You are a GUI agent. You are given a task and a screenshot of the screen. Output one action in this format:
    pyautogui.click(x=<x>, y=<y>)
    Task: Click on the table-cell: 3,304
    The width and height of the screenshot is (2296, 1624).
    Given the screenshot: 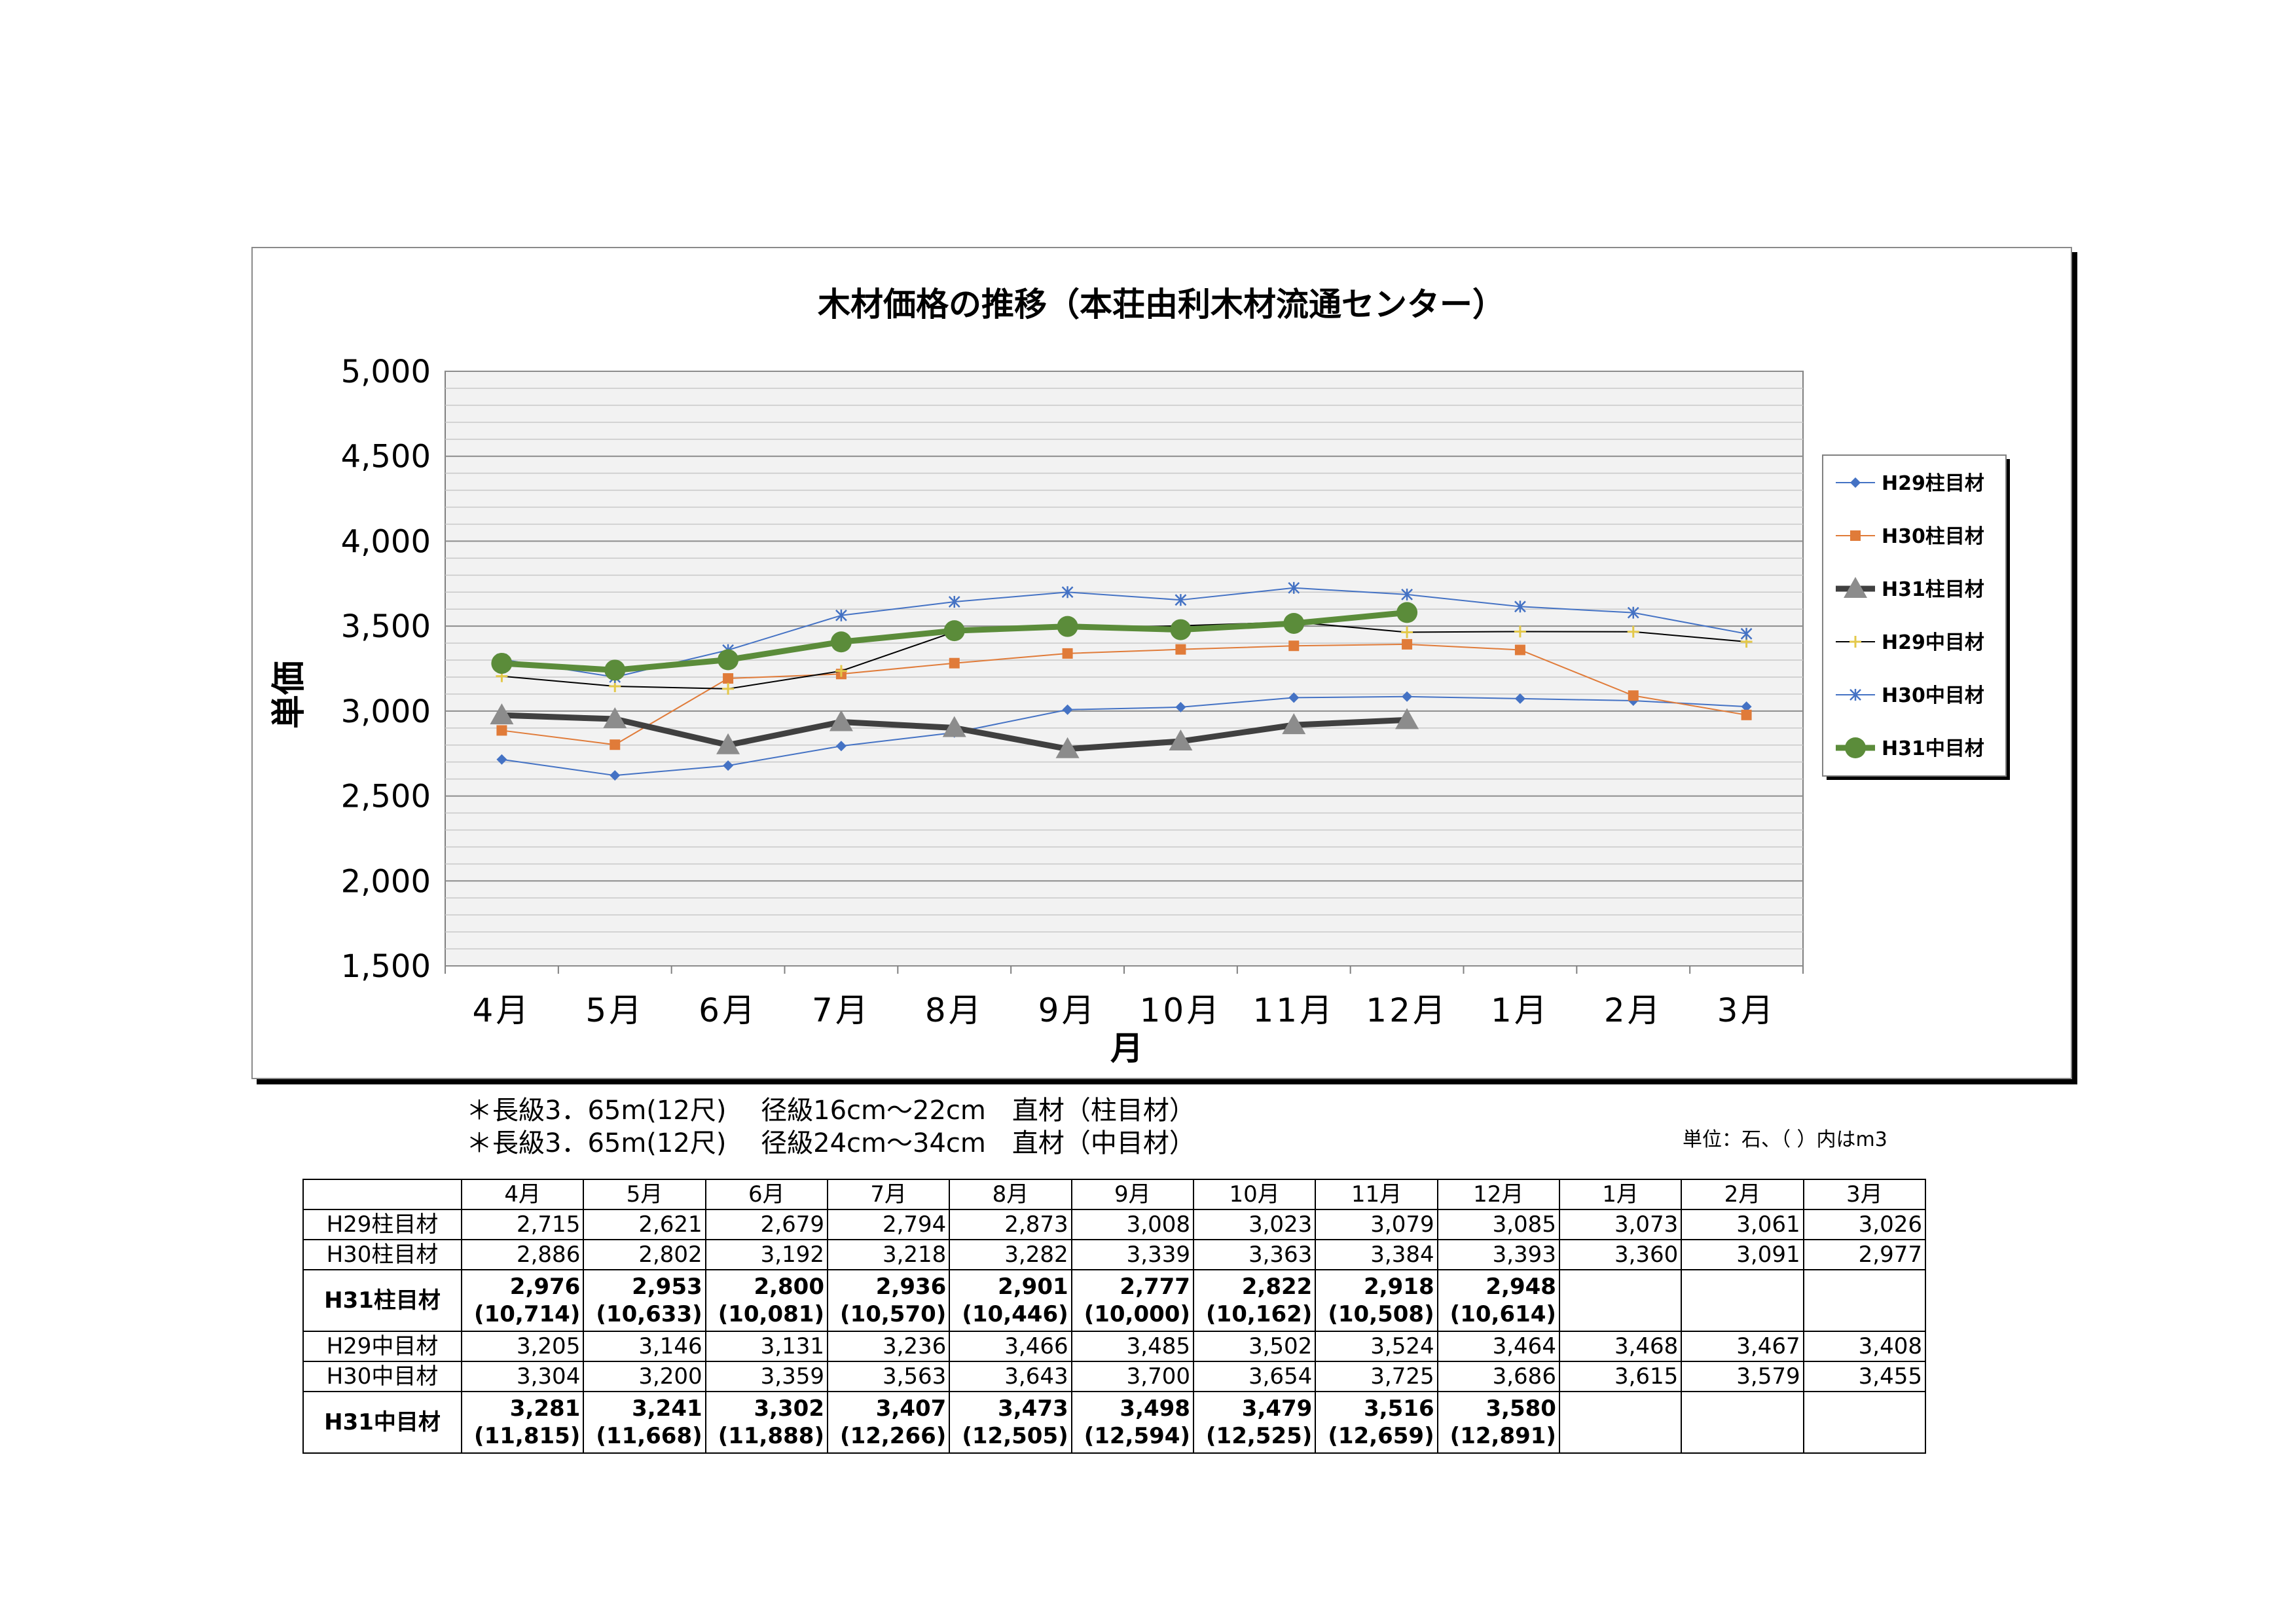 What is the action you would take?
    pyautogui.click(x=522, y=1376)
    